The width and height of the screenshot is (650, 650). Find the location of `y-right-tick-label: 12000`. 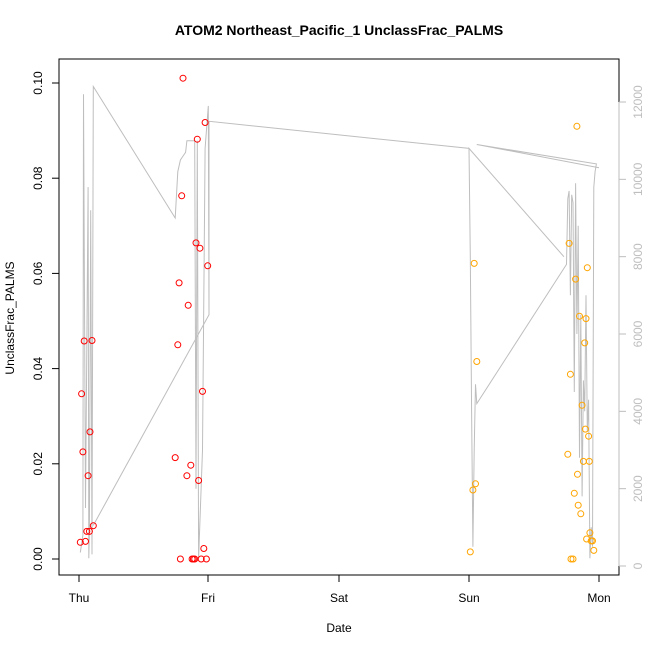

y-right-tick-label: 12000 is located at coordinates (638, 102).